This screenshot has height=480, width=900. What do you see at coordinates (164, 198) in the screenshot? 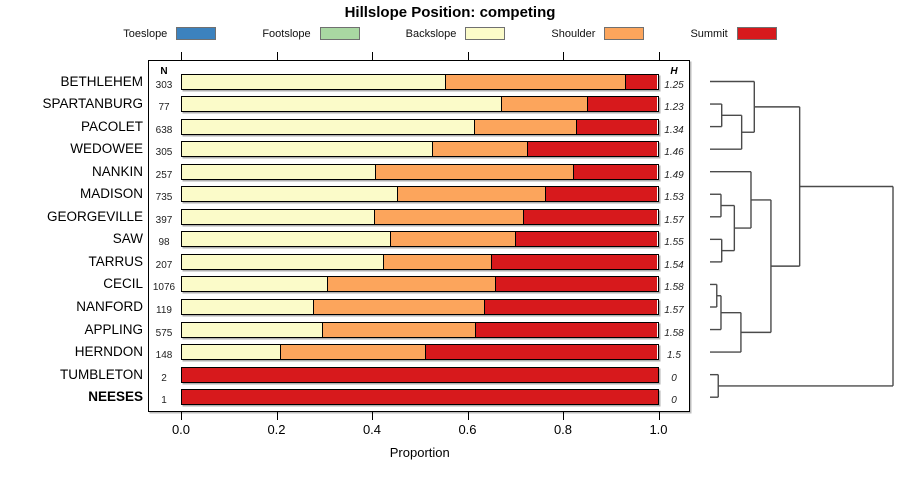
I see `n-value: 735` at bounding box center [164, 198].